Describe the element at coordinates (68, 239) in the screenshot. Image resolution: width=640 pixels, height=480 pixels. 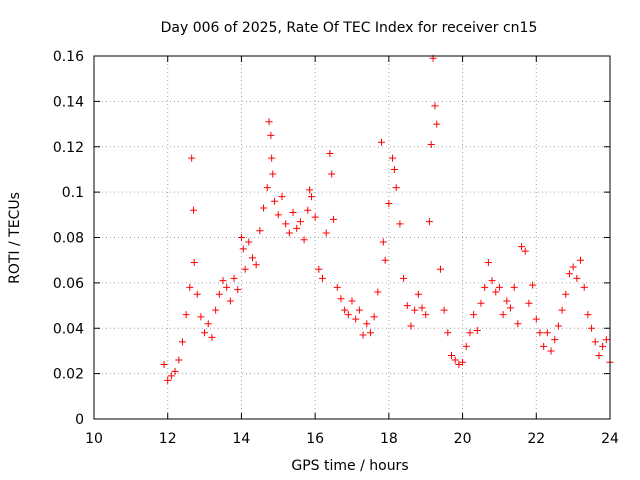
I see `y-tick-label: 0.08` at that location.